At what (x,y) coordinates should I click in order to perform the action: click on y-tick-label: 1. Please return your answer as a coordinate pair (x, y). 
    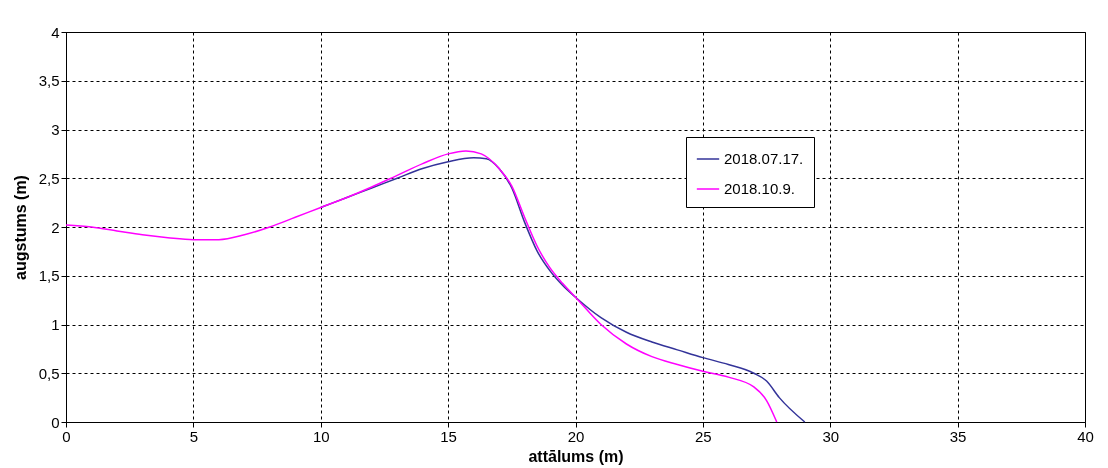
    Looking at the image, I should click on (55, 324).